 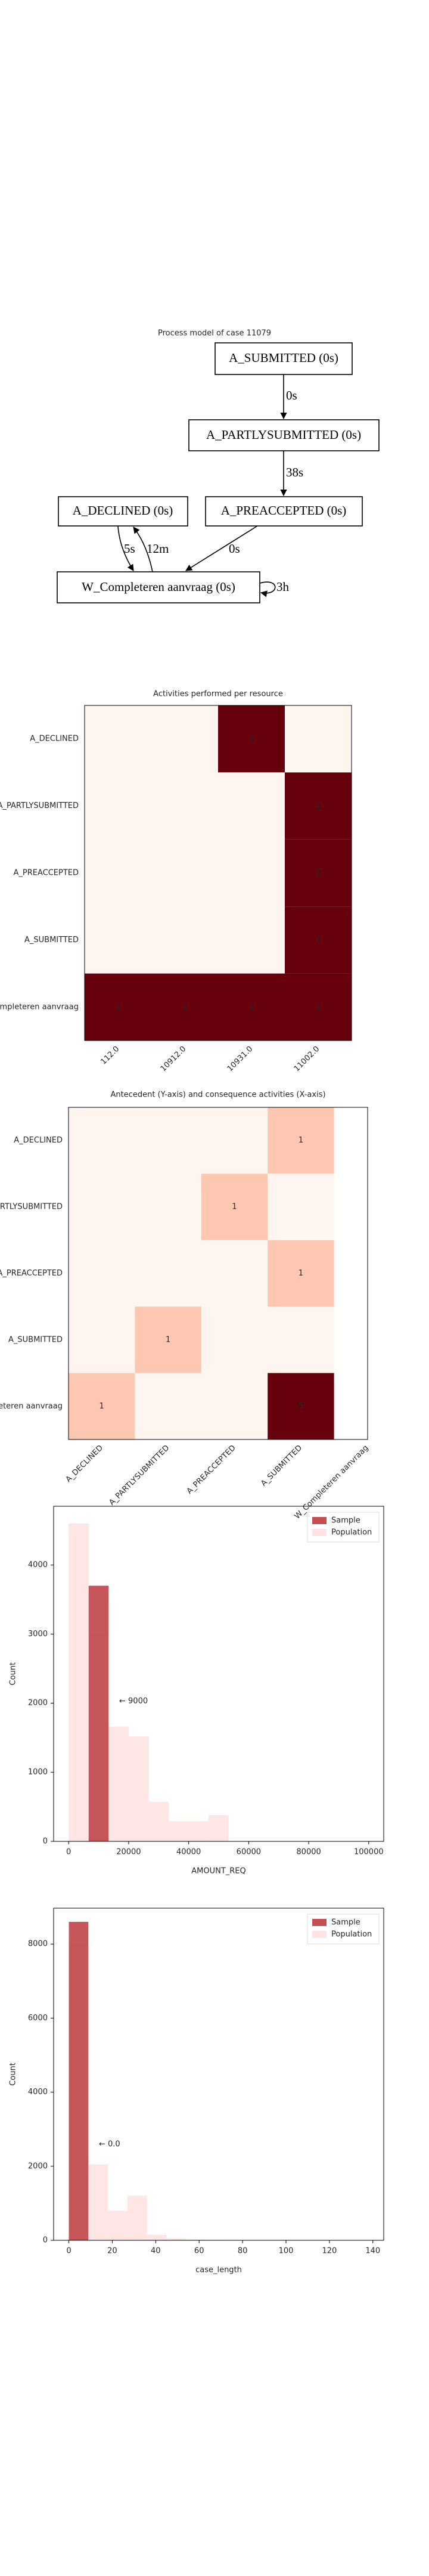 I want to click on x-tick-label: 120, so click(x=329, y=2251).